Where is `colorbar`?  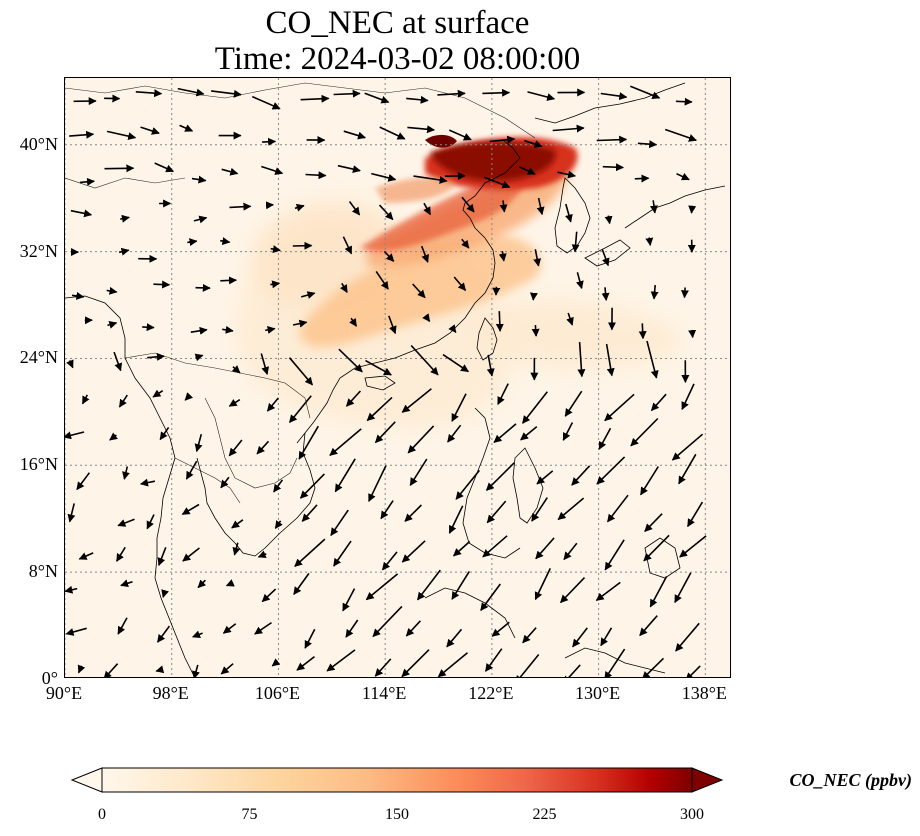 colorbar is located at coordinates (397, 780).